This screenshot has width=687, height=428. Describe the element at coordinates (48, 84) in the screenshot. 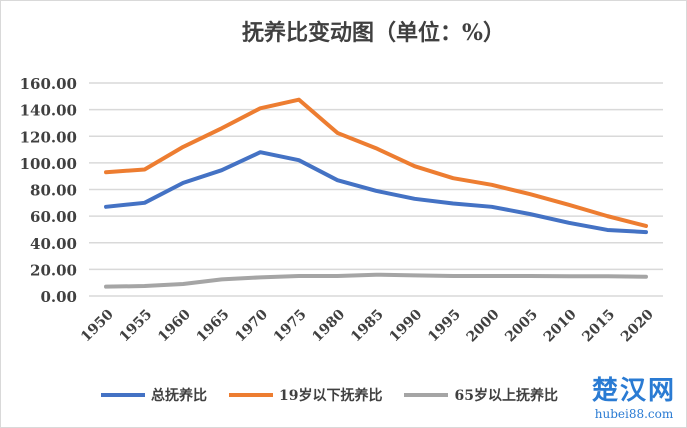

I see `y-tick-label: 160.00` at that location.